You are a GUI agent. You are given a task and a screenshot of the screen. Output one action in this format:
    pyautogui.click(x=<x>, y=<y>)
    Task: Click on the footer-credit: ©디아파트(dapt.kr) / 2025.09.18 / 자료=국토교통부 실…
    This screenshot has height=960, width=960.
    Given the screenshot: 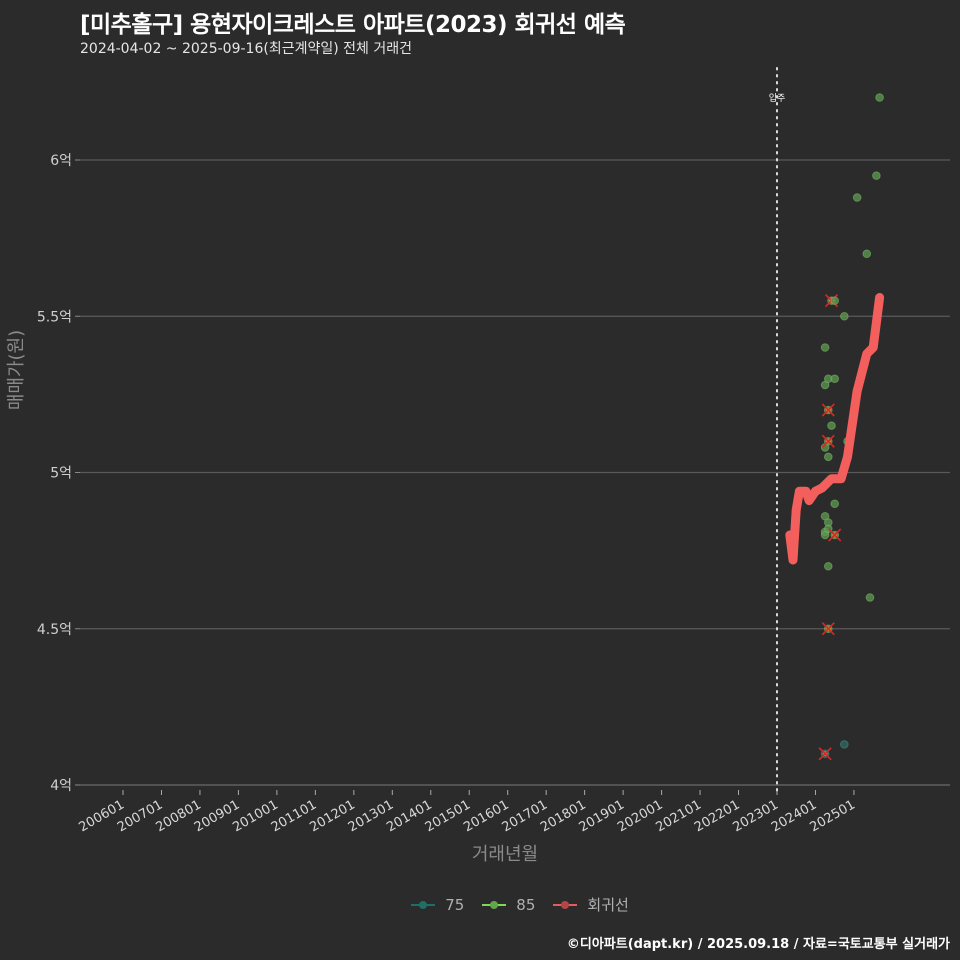 What is the action you would take?
    pyautogui.click(x=758, y=944)
    